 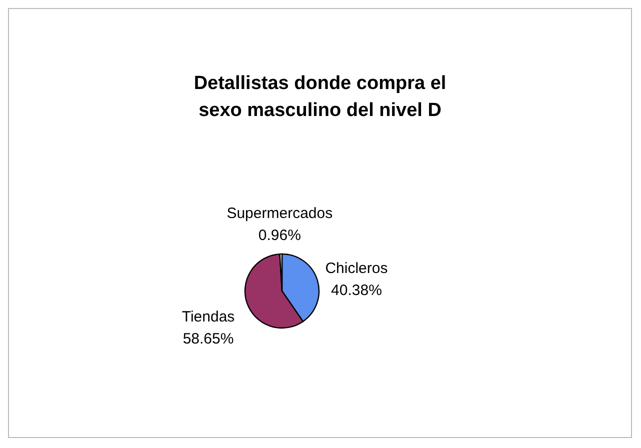 What do you see at coordinates (320, 97) in the screenshot?
I see `chart-title: Detallistas donde compra el sexo masculino del nivel D` at bounding box center [320, 97].